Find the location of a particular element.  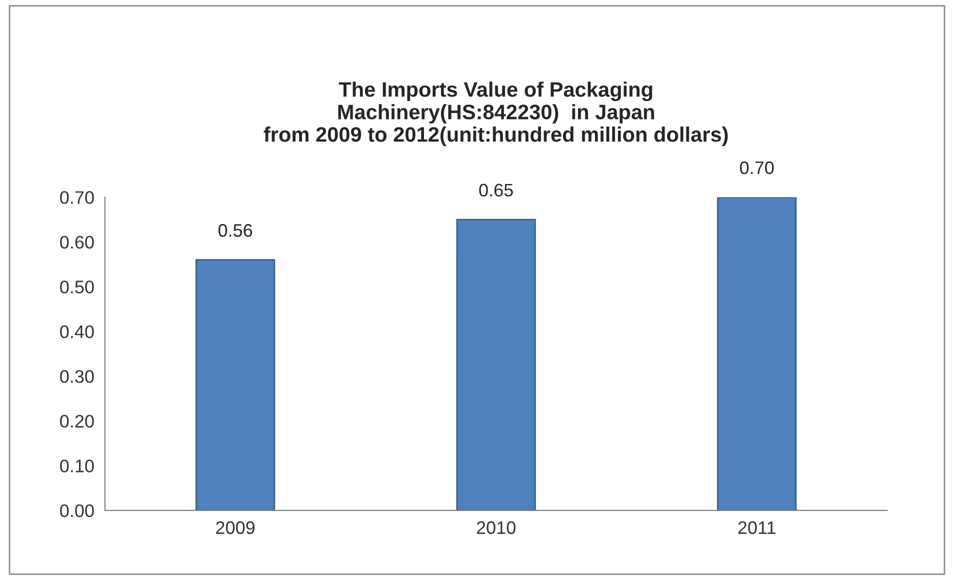

y-tick-label: 0.10 is located at coordinates (77, 466).